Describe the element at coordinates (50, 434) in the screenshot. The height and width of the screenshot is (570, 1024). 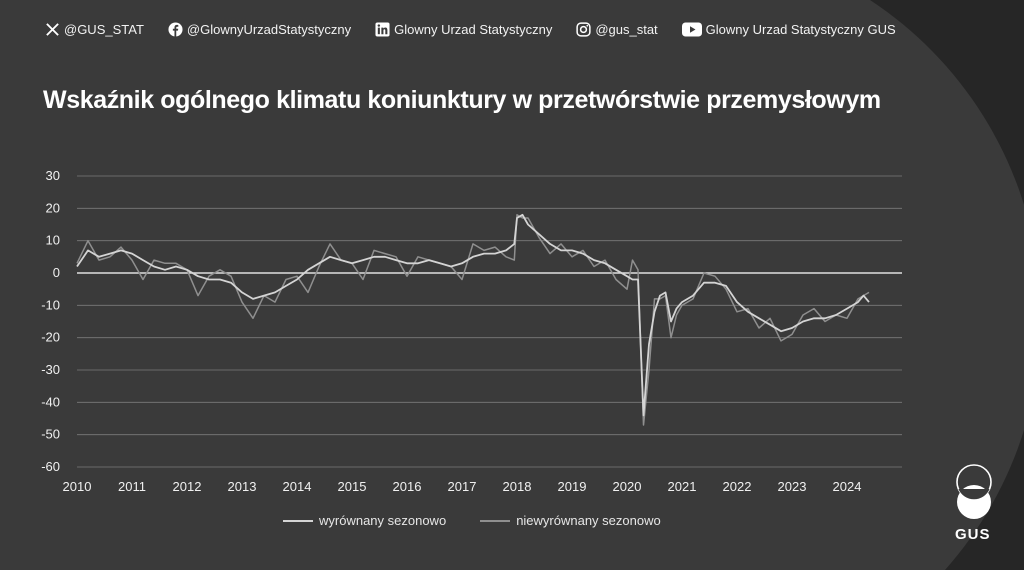
I see `y-tick-label: -50` at that location.